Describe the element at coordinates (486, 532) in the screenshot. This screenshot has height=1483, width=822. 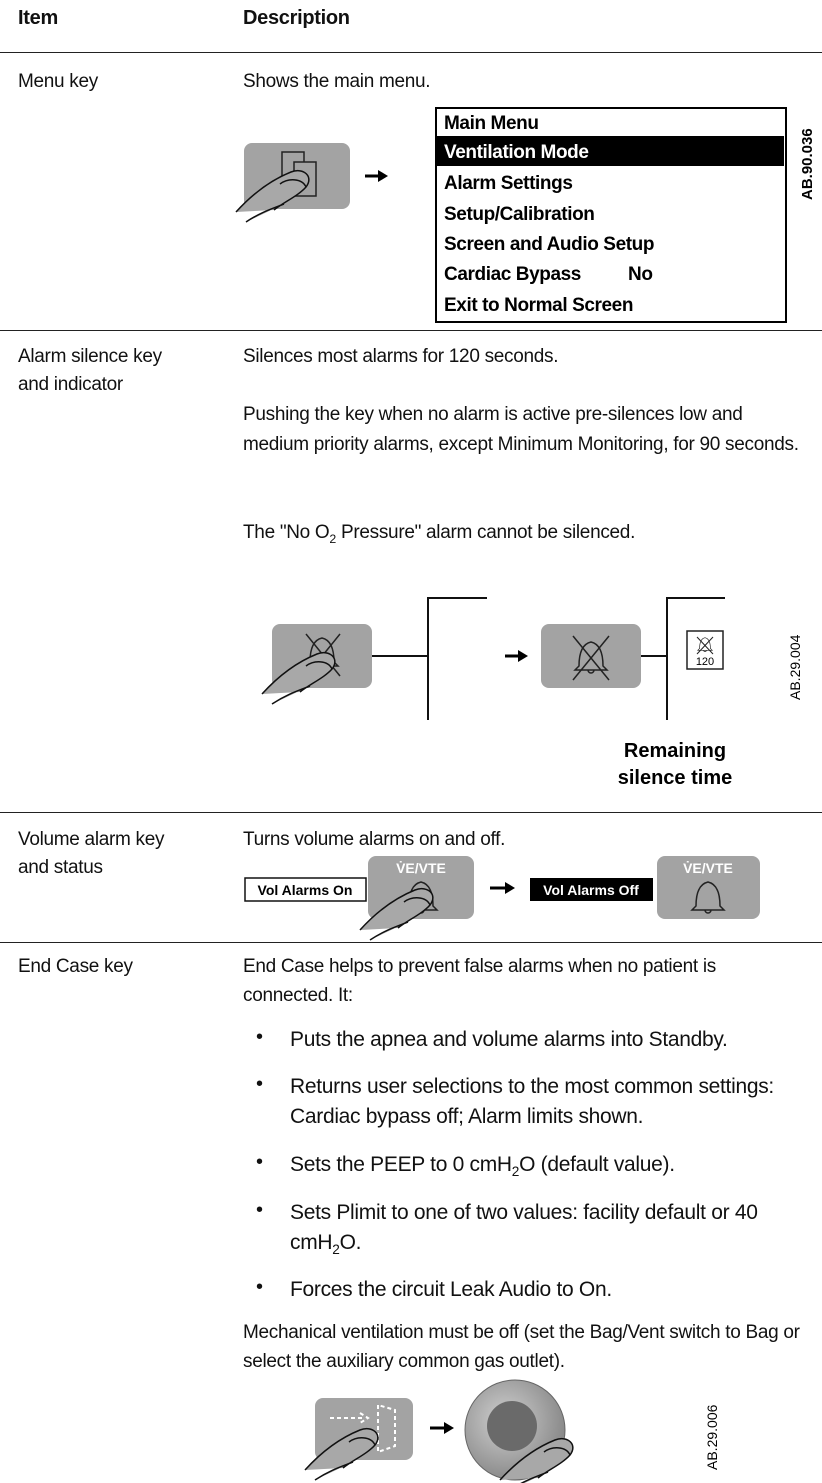
I see `text: Pressure" alarm cannot be silenced.` at that location.